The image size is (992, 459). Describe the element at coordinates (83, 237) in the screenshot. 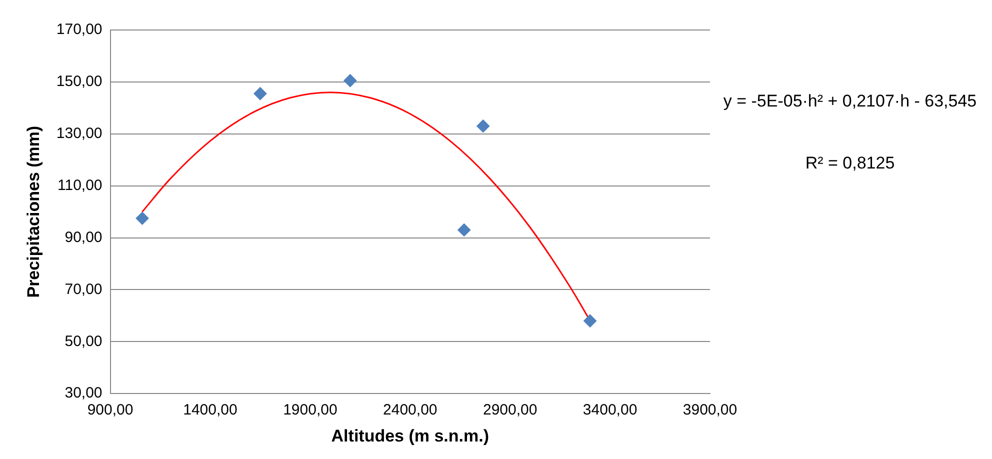

I see `y-tick-label: 90,00` at that location.